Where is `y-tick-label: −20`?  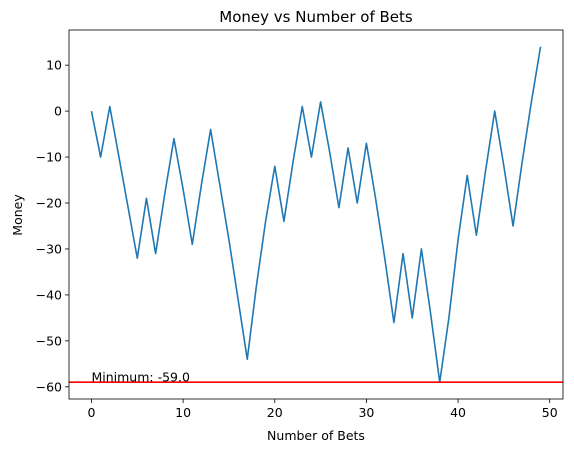 y-tick-label: −20 is located at coordinates (49, 203).